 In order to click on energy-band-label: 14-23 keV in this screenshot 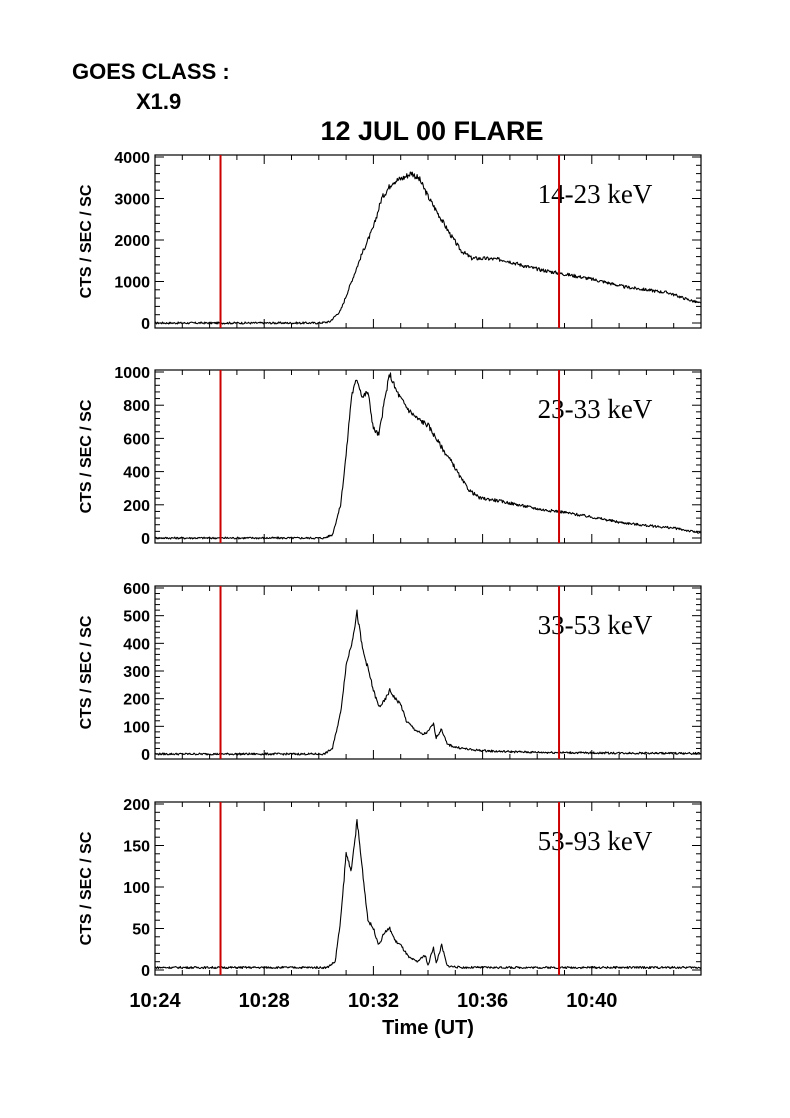, I will do `click(595, 194)`.